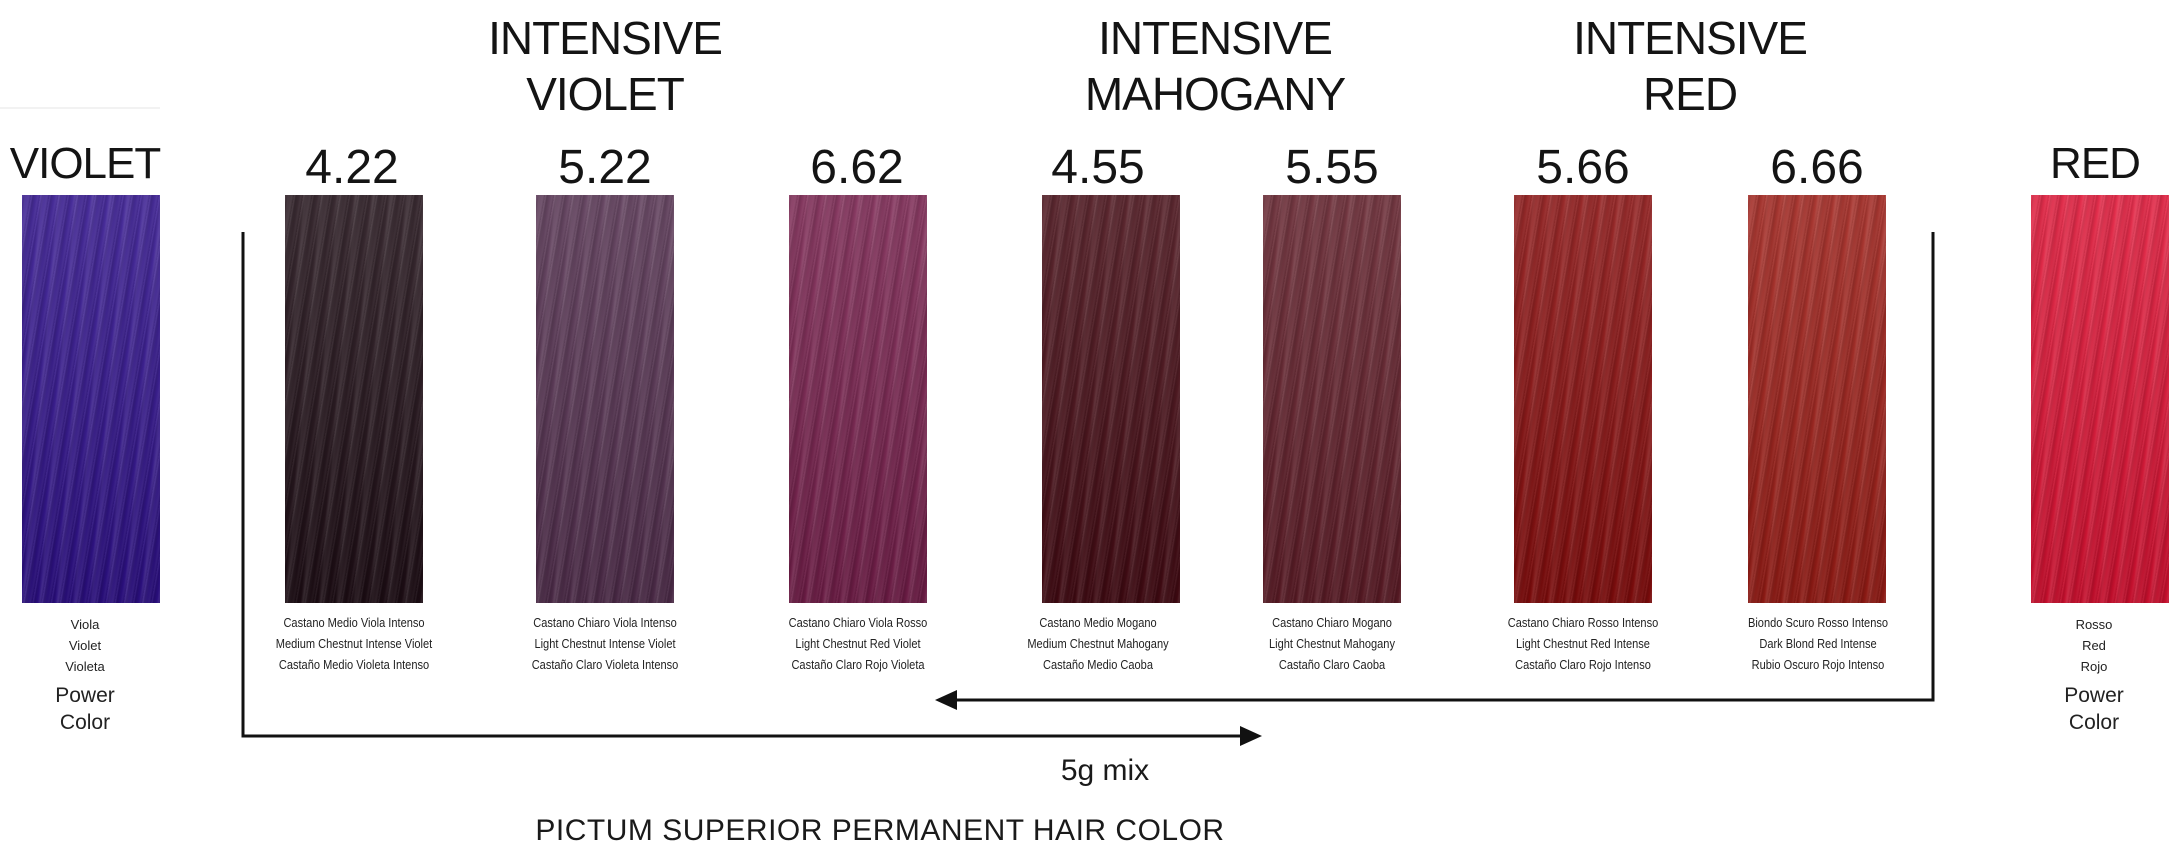 The image size is (2174, 853). Describe the element at coordinates (2094, 645) in the screenshot. I see `red-names: Rosso Red Rojo` at that location.